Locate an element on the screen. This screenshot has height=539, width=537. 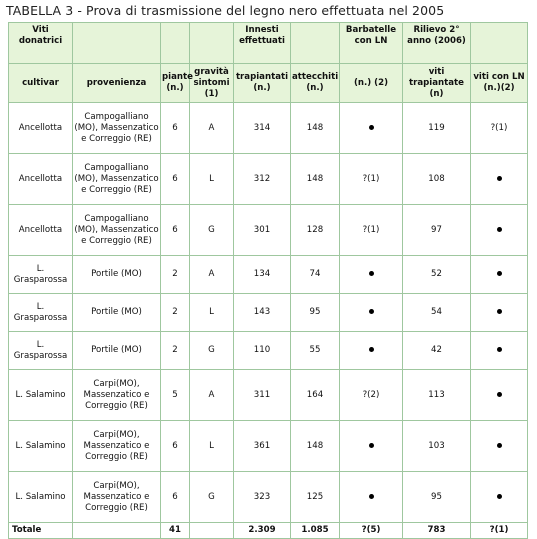
cell-viti-trapiantate: 54 is located at coordinates (436, 312).